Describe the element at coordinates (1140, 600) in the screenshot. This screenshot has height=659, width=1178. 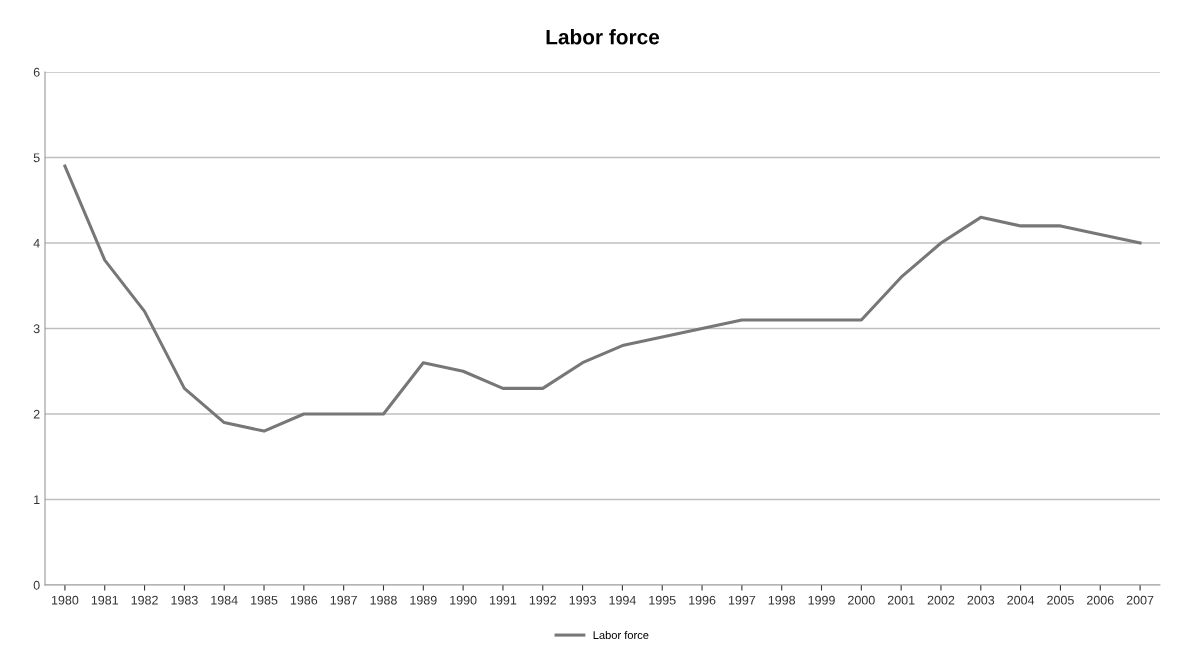
I see `x-tick-label: 2007` at that location.